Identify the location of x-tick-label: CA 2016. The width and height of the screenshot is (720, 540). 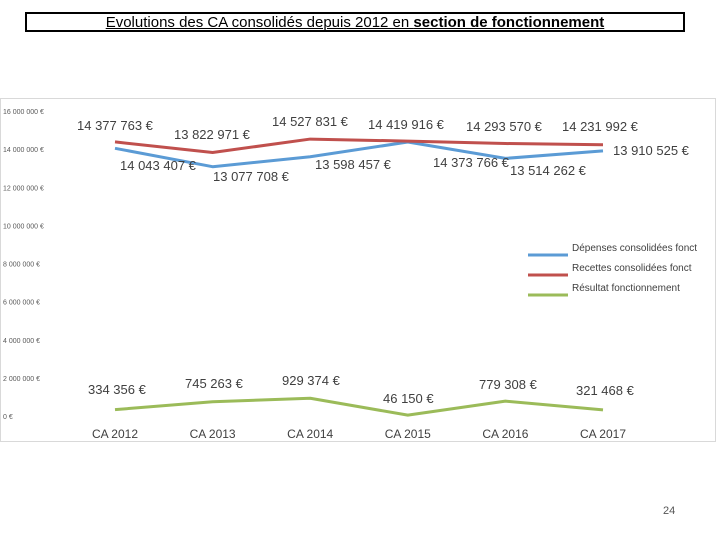
(505, 434).